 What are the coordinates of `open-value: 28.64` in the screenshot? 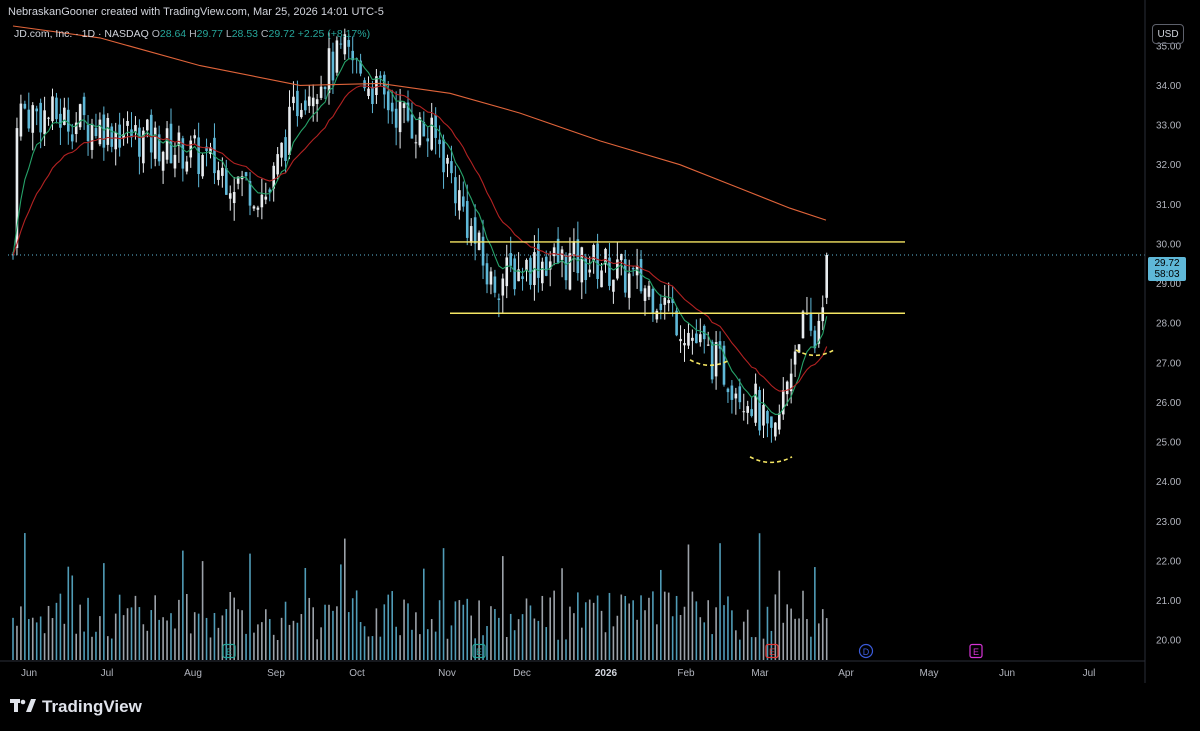 It's located at (173, 34).